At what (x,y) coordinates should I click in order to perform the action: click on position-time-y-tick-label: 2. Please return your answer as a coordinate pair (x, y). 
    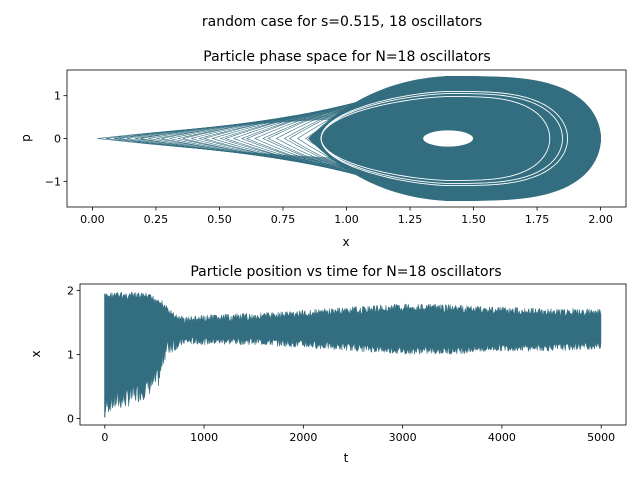
    Looking at the image, I should click on (70, 290).